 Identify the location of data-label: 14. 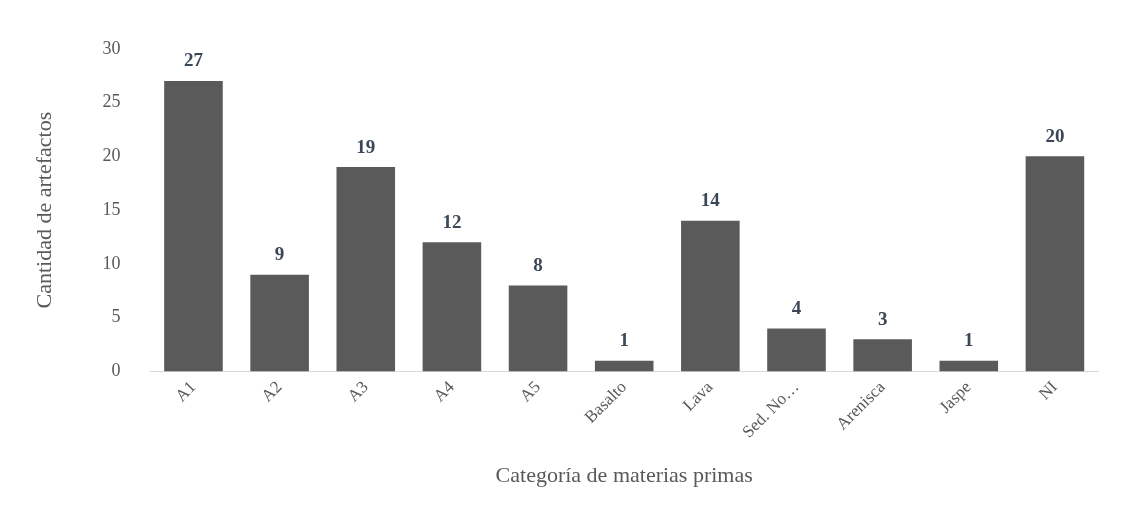
(710, 200).